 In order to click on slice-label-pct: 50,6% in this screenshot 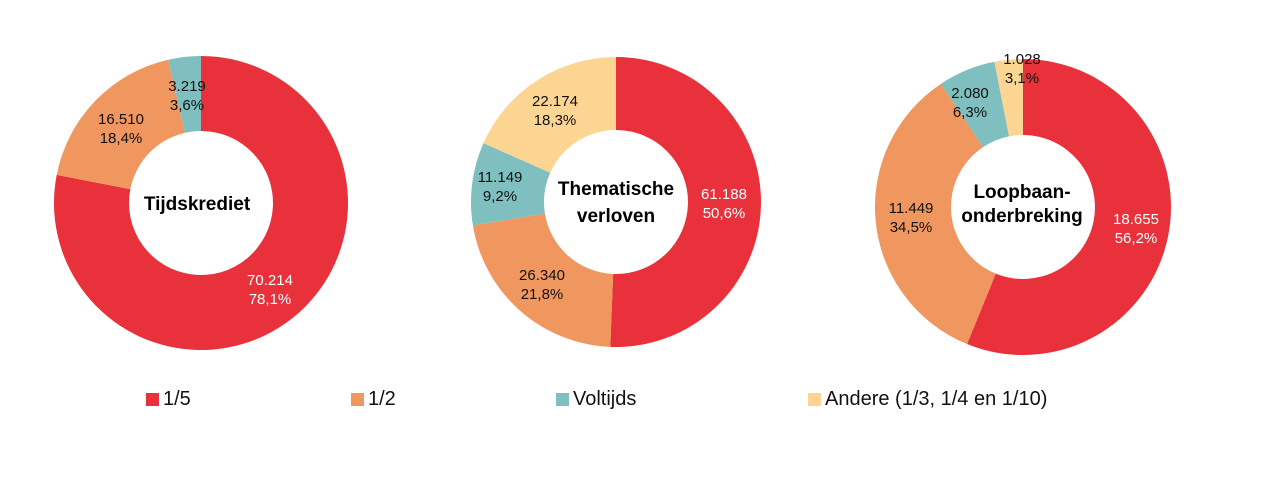, I will do `click(724, 213)`.